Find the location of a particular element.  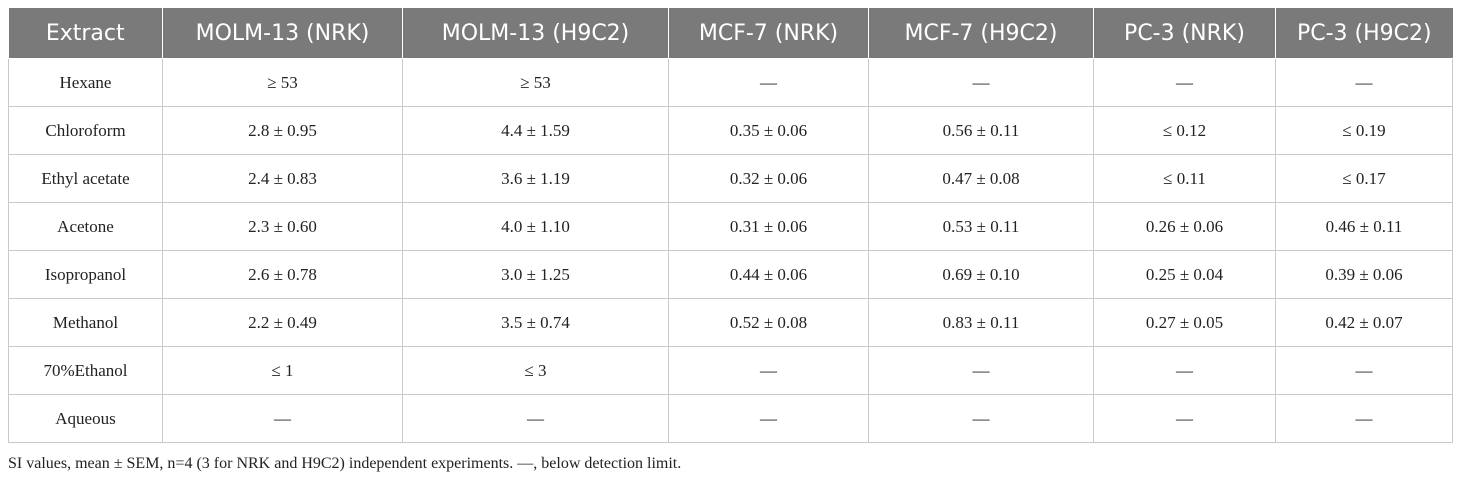

table-cell: ≤ 1 is located at coordinates (282, 370).